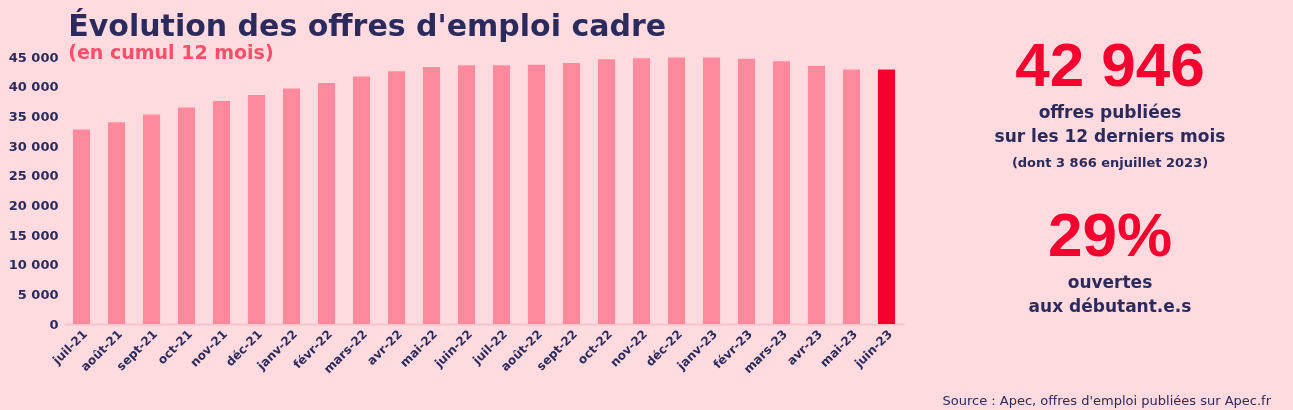  What do you see at coordinates (33, 176) in the screenshot?
I see `y-tick-label: 25 000` at bounding box center [33, 176].